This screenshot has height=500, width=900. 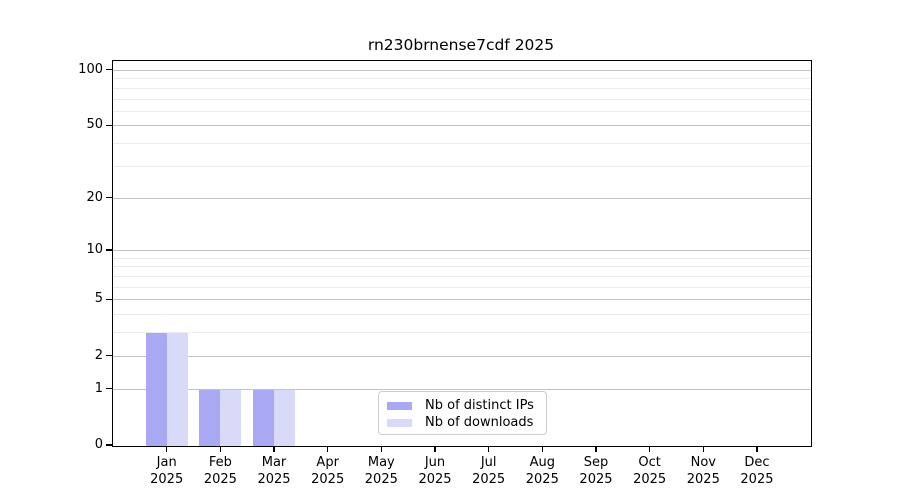 What do you see at coordinates (489, 471) in the screenshot?
I see `x-tick-label: Jul 2025` at bounding box center [489, 471].